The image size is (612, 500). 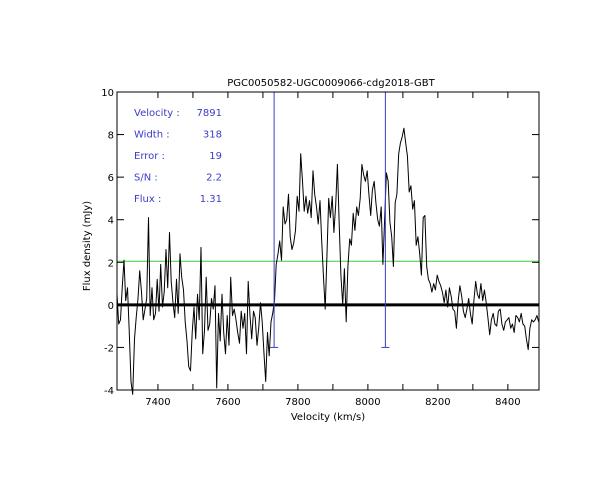 I want to click on annotation-label: S/N :, so click(x=146, y=178).